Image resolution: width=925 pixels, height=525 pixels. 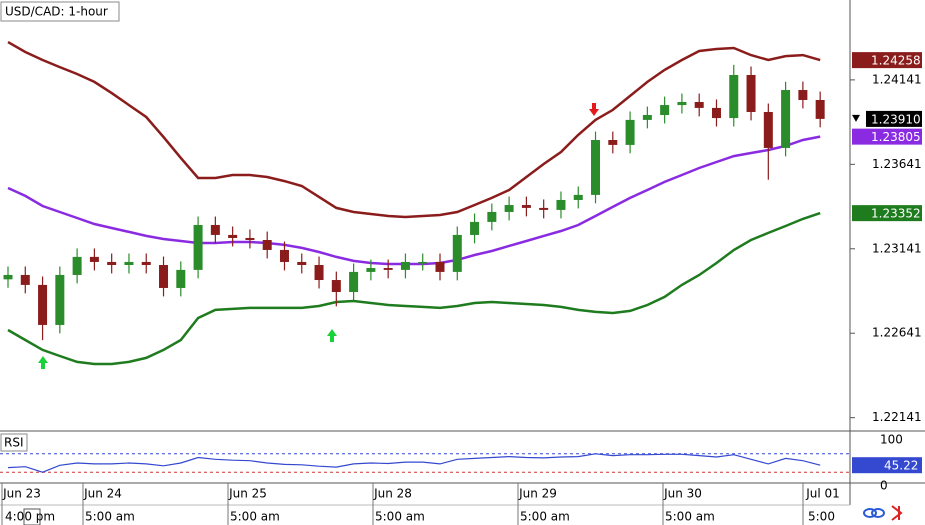 I want to click on chart-title: USD/CAD: 1-hour, so click(x=56, y=12).